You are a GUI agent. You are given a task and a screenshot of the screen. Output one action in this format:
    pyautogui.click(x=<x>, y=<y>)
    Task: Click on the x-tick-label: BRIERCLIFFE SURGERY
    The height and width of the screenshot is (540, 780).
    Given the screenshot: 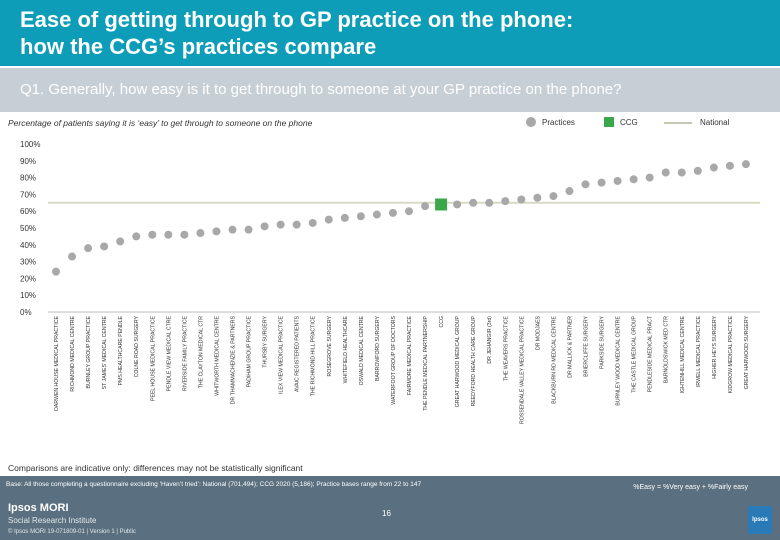 What is the action you would take?
    pyautogui.click(x=587, y=345)
    